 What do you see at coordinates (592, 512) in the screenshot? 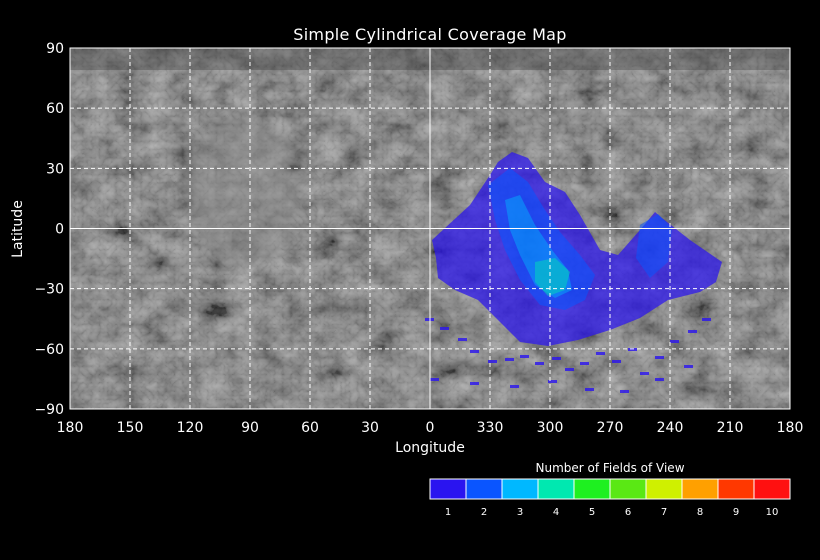
I see `legend-label: 5` at bounding box center [592, 512].